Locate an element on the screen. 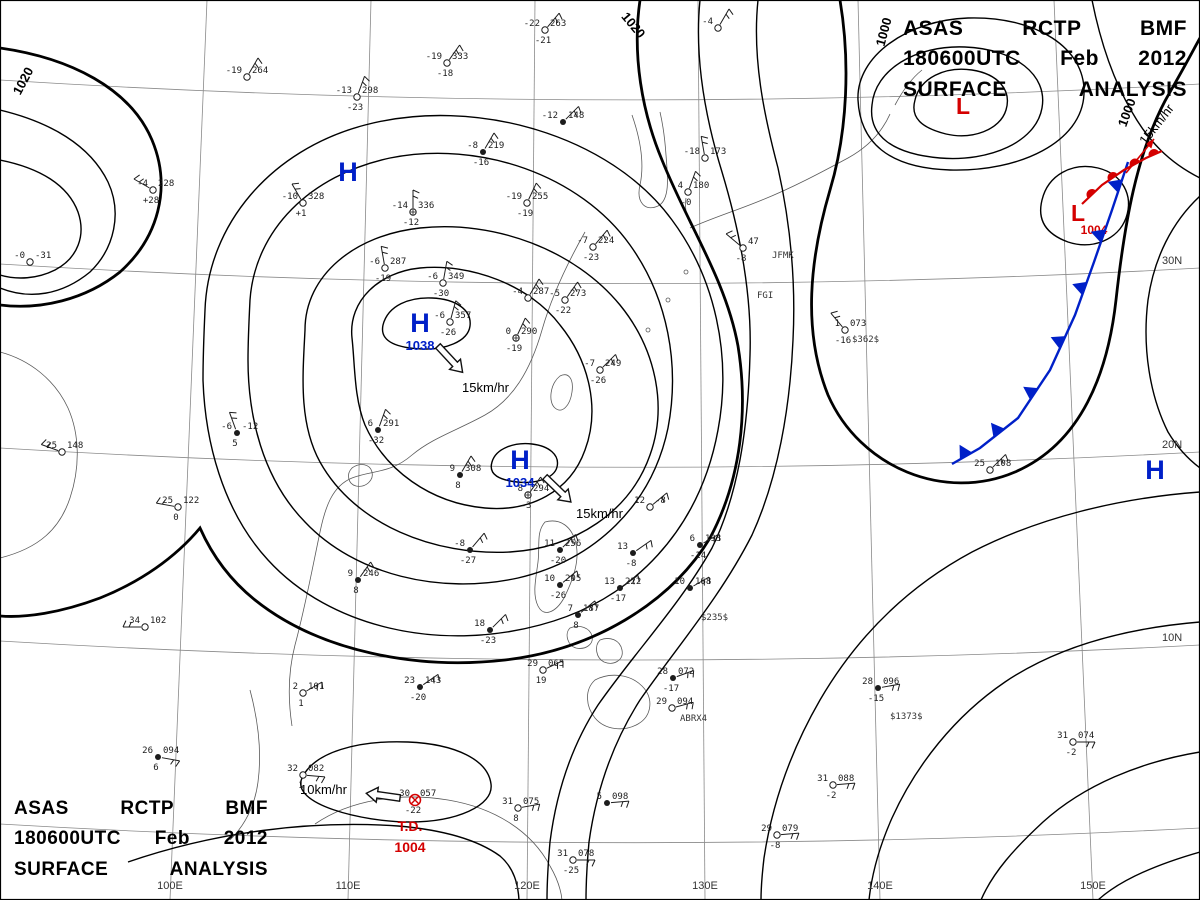  station-temp: -18 is located at coordinates (692, 152).